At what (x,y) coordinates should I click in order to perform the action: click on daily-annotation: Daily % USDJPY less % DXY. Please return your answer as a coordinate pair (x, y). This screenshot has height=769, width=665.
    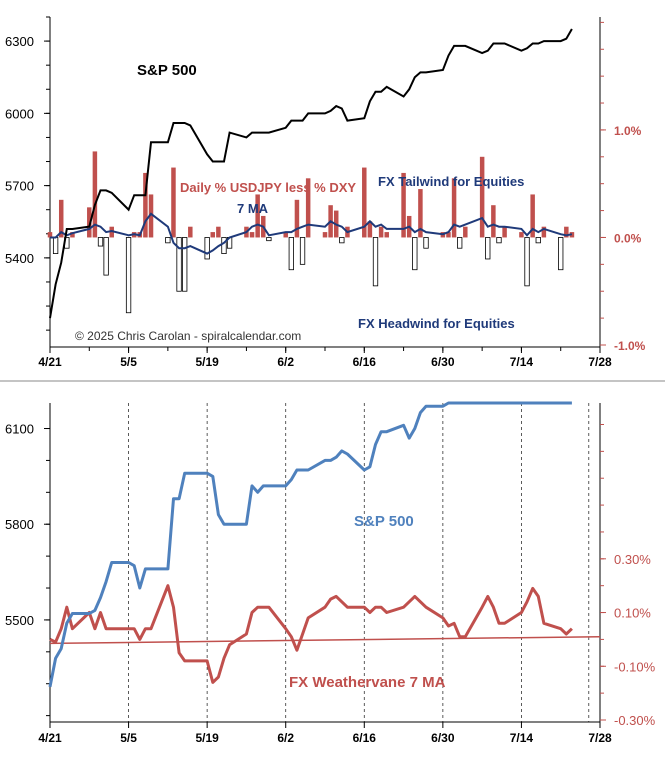
    Looking at the image, I should click on (268, 187).